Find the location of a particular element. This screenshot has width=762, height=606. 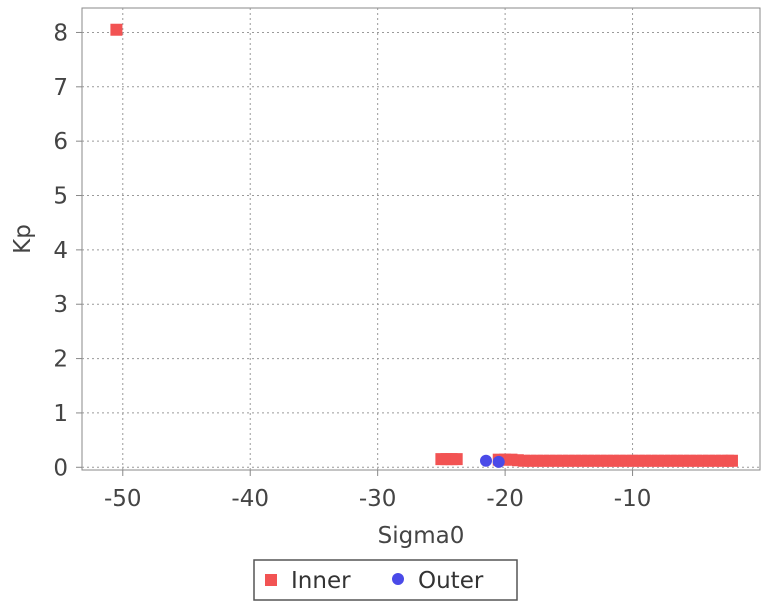

x-tick-label: -10 is located at coordinates (633, 499).